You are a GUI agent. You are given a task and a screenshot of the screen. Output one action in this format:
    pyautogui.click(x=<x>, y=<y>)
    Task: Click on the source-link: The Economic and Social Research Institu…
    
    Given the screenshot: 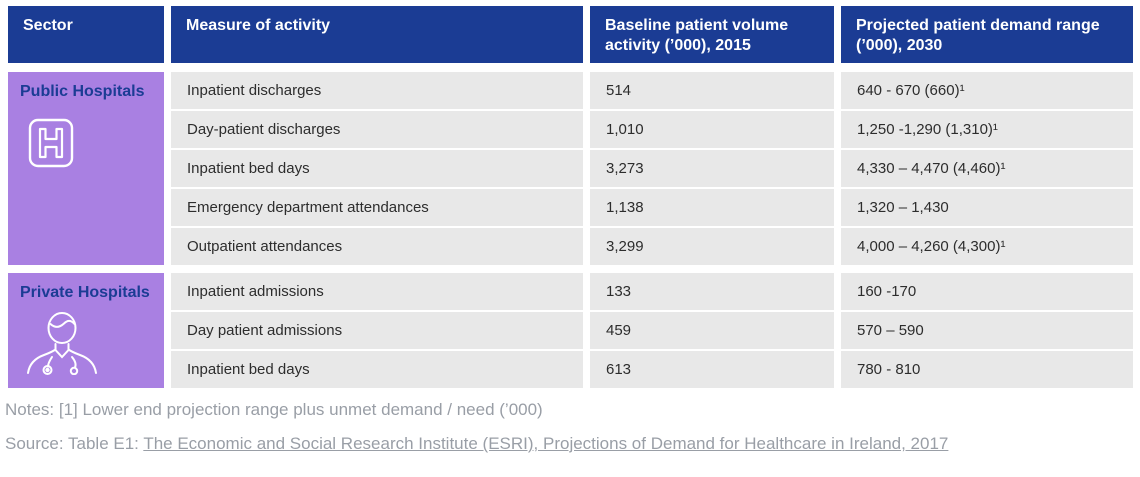 What is the action you would take?
    pyautogui.click(x=546, y=443)
    